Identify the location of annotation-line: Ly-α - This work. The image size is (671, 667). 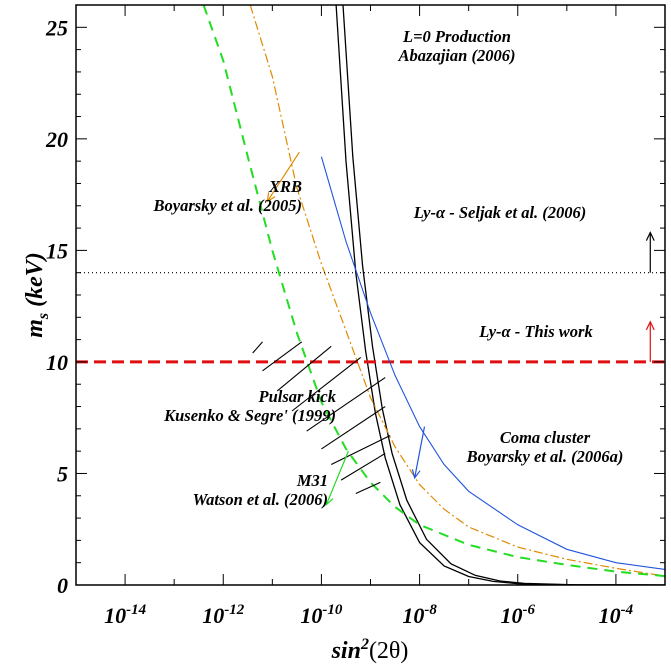
(535, 331).